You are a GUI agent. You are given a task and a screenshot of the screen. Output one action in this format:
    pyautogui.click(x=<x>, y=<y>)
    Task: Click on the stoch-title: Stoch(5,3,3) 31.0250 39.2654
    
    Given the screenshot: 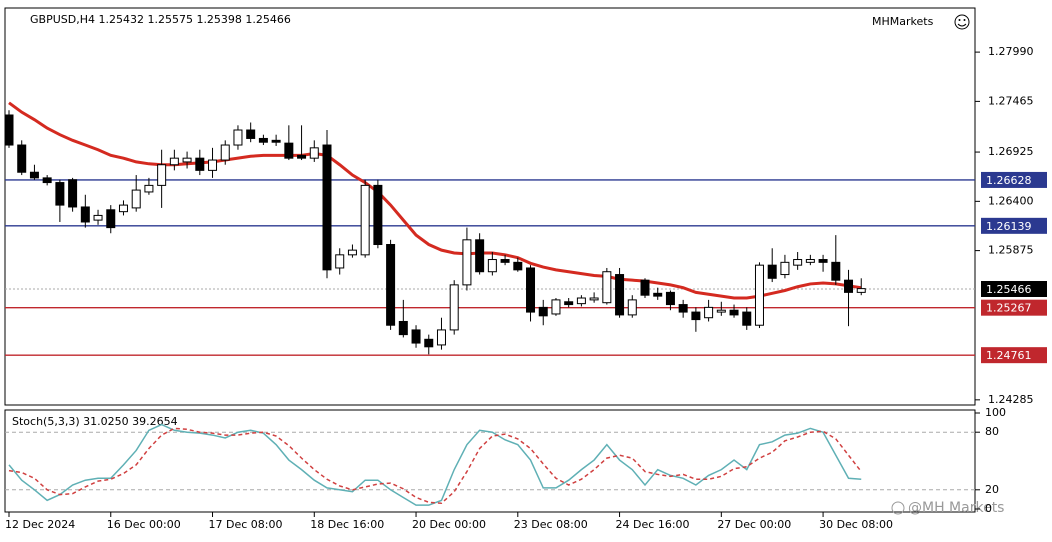 What is the action you would take?
    pyautogui.click(x=95, y=421)
    